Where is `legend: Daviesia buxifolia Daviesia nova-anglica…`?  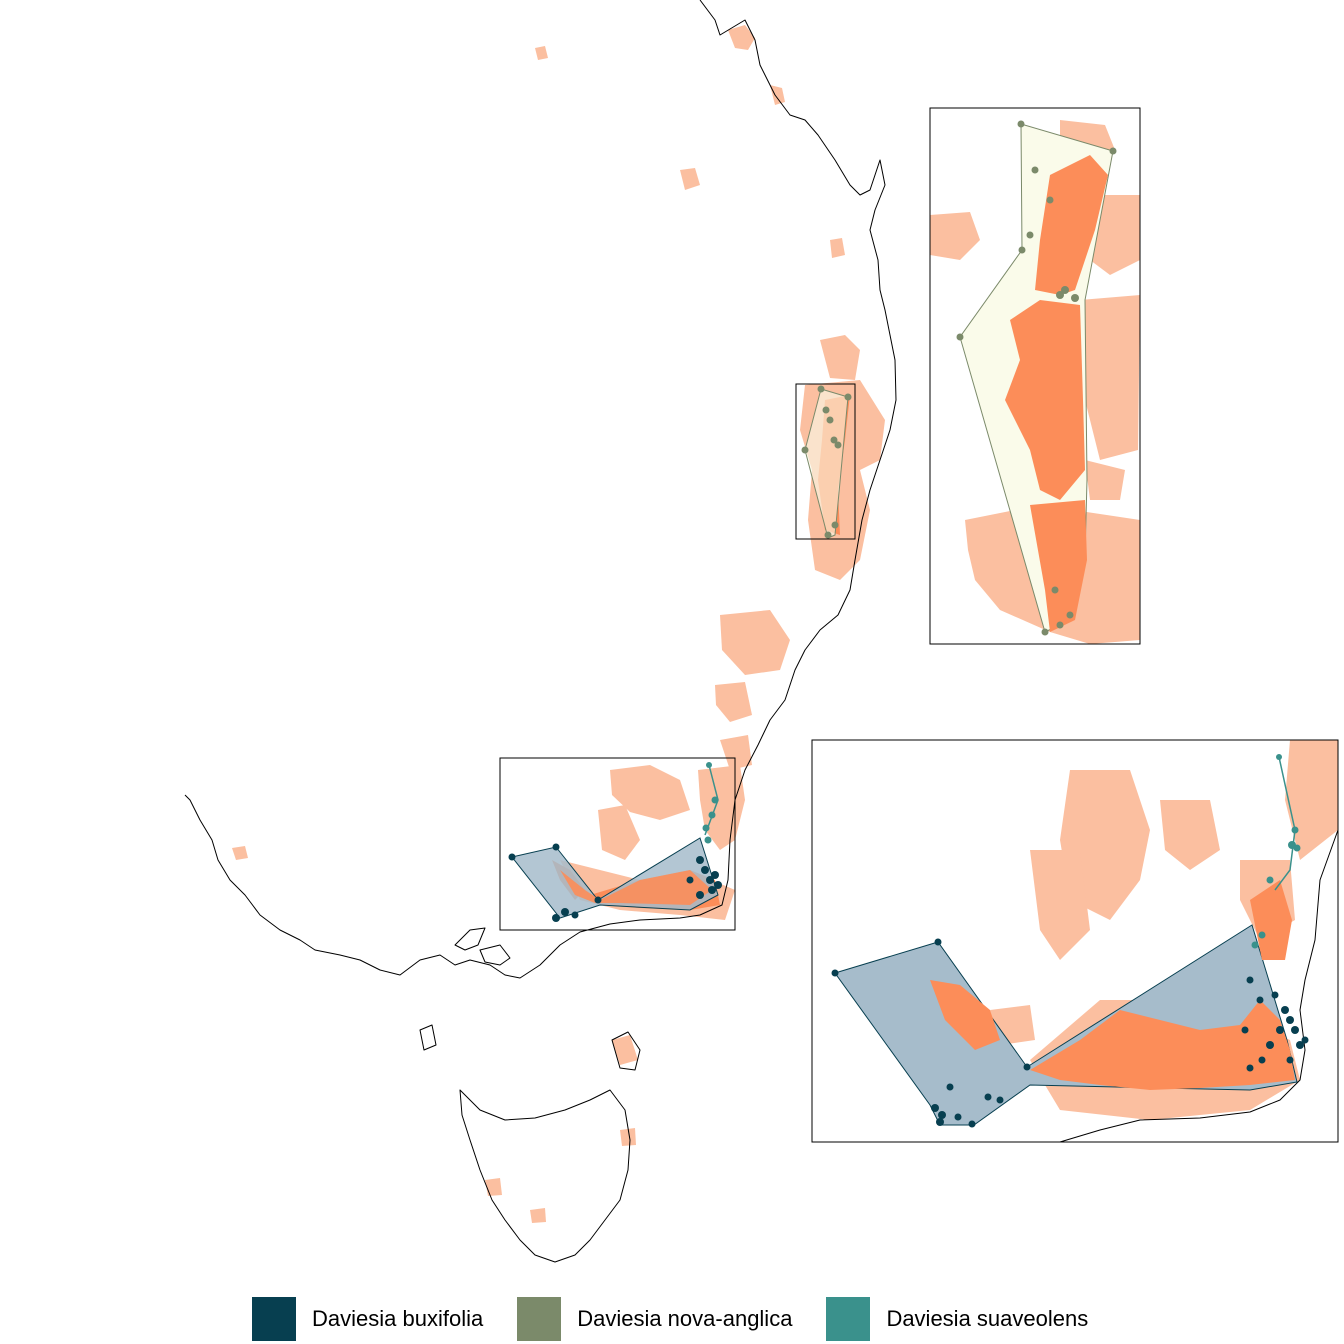 legend: Daviesia buxifolia Daviesia nova-anglica… is located at coordinates (687, 1319).